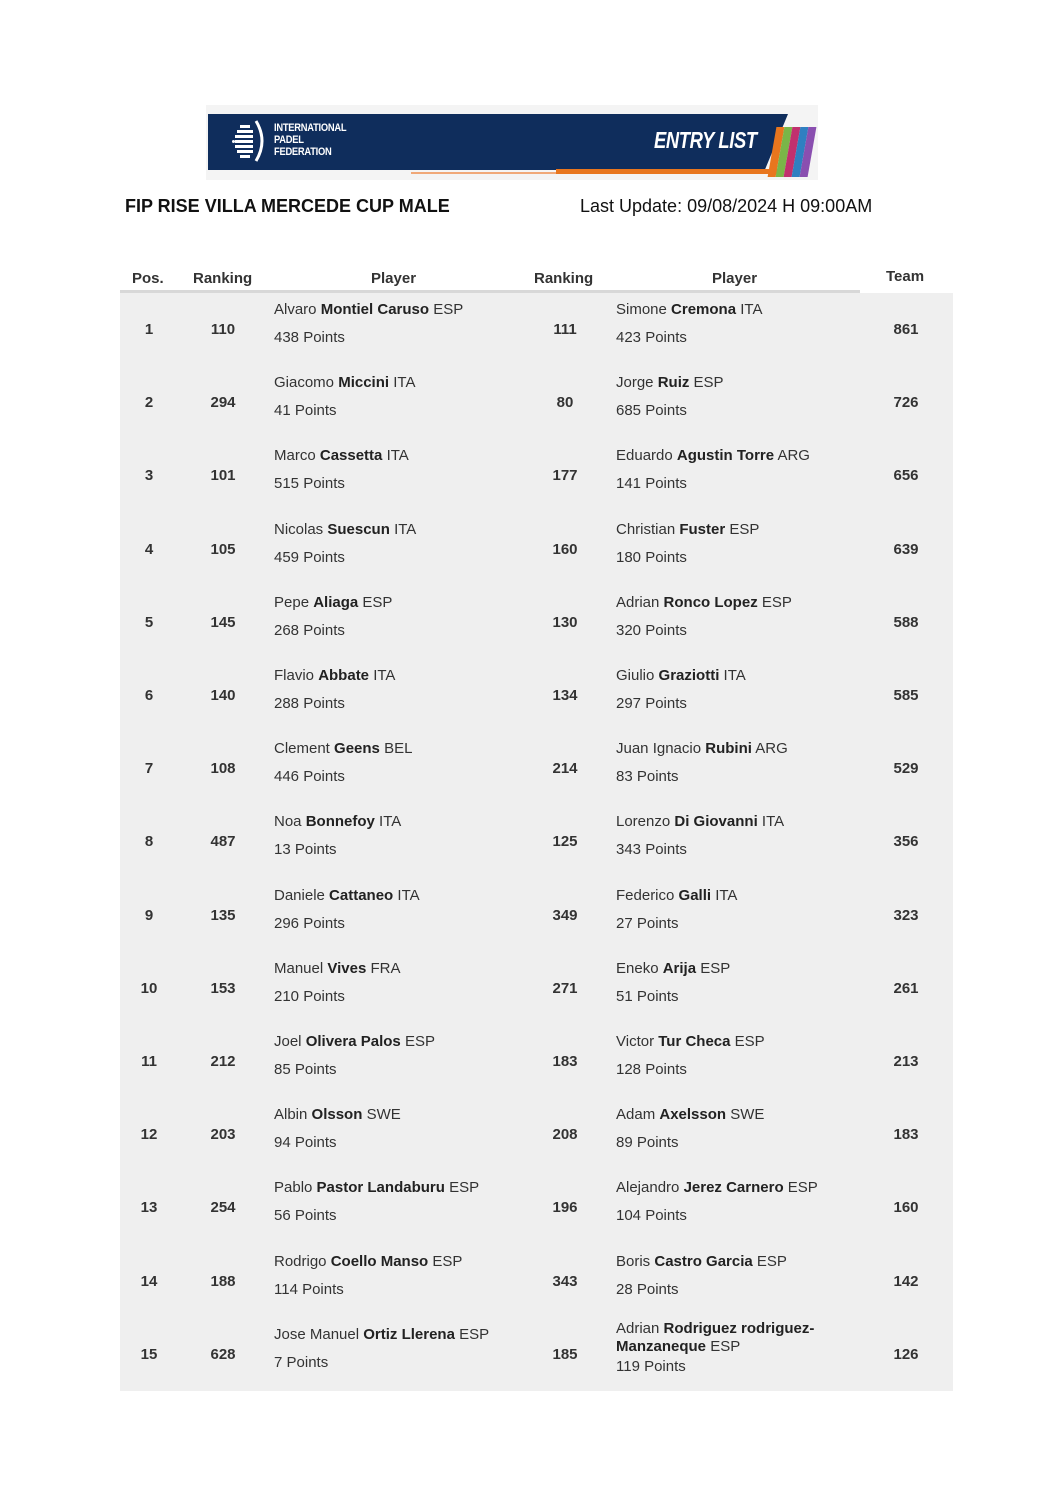  What do you see at coordinates (644, 456) in the screenshot?
I see `first-name: Eduardo` at bounding box center [644, 456].